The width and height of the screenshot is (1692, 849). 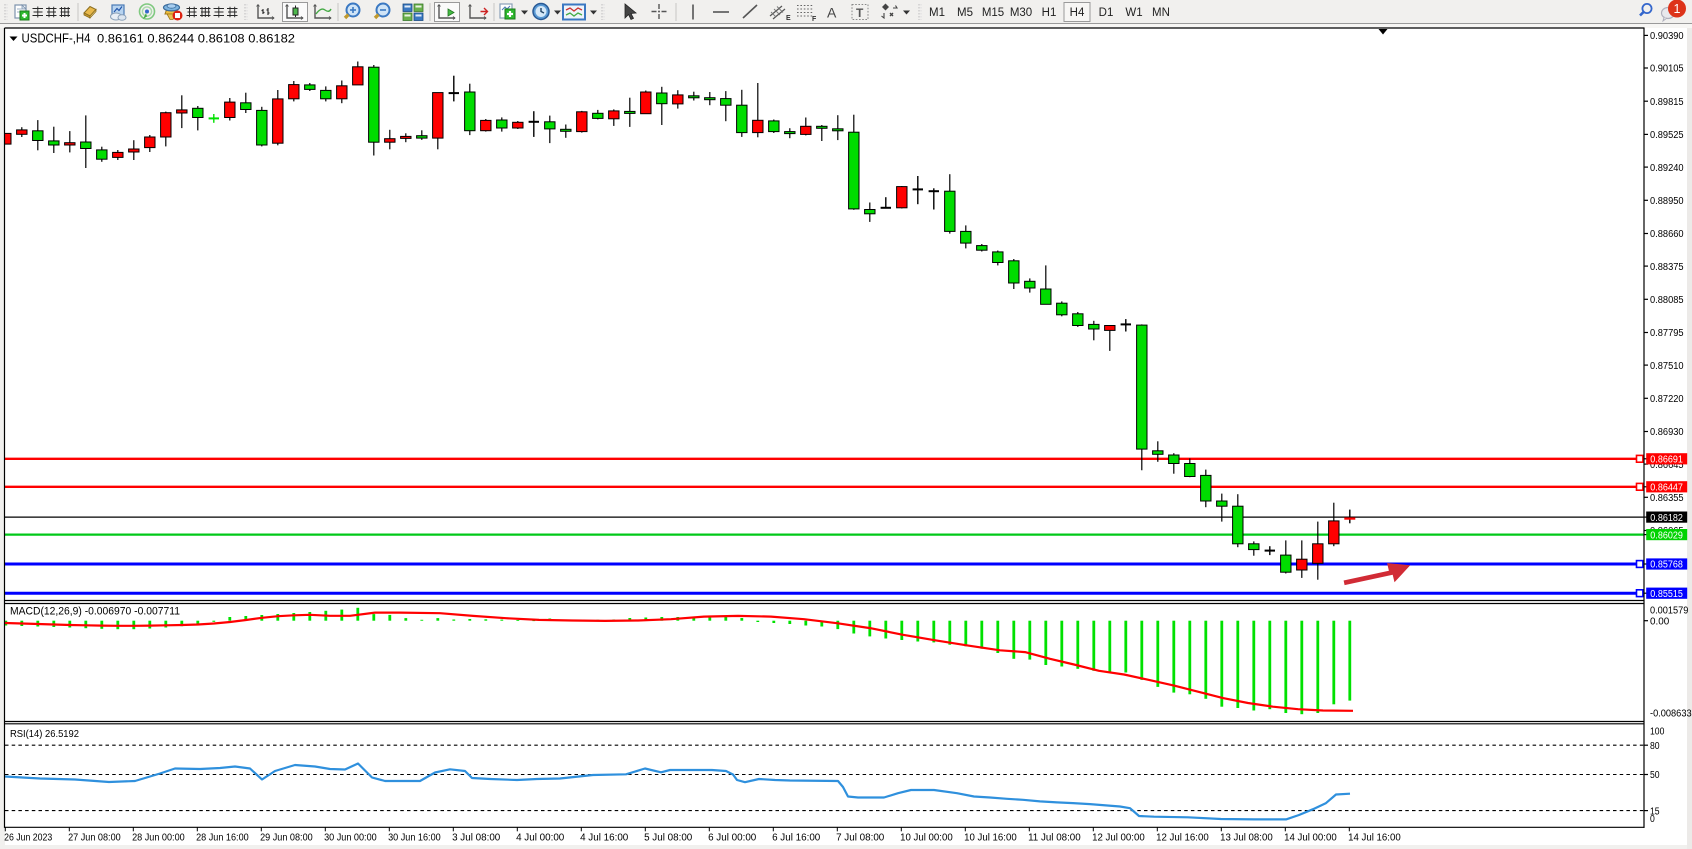 I want to click on svg-text: 12 Jul 16:00, so click(x=1182, y=837).